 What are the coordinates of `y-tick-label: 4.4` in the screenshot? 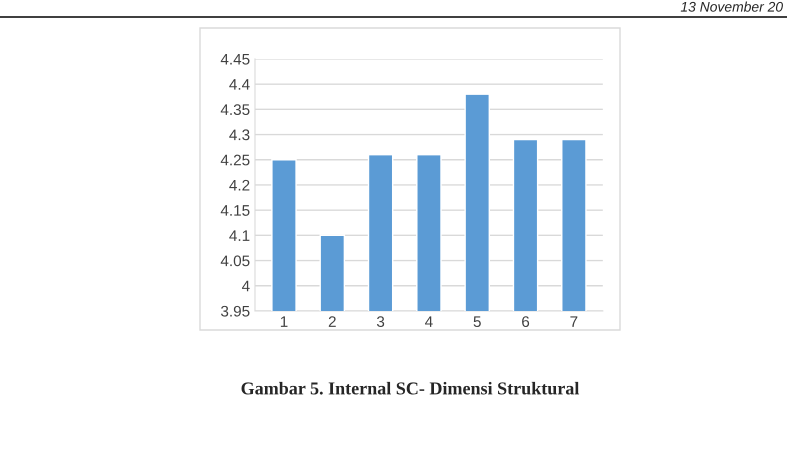 It's located at (239, 84).